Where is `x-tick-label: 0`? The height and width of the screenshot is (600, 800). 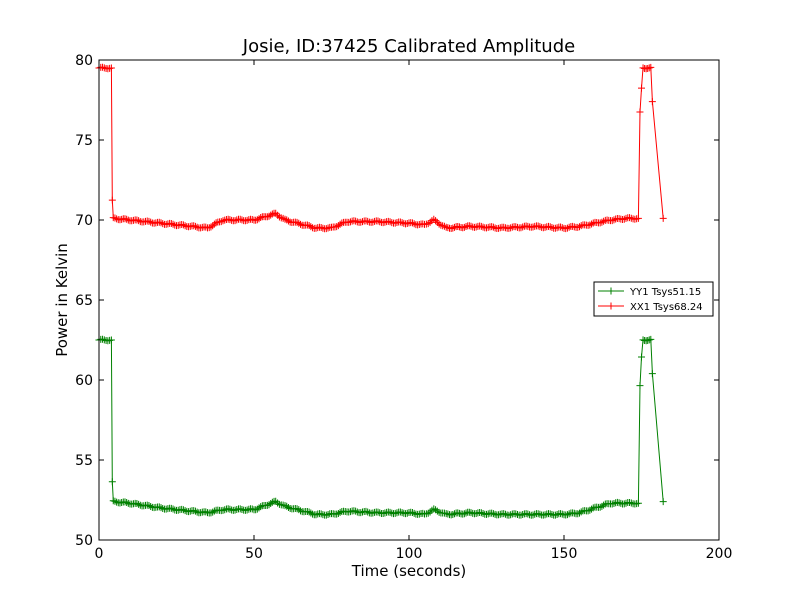 x-tick-label: 0 is located at coordinates (99, 554).